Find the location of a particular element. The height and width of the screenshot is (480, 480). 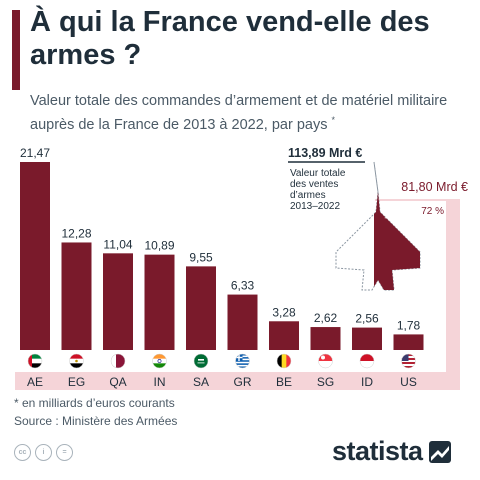

egypt-flag-icon is located at coordinates (76, 361).